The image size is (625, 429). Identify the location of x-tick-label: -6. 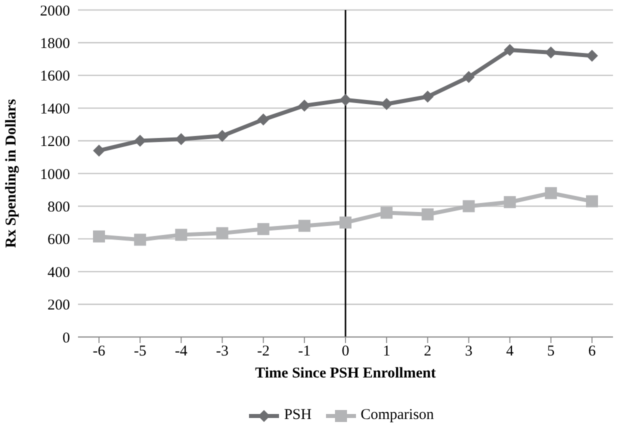
(99, 352).